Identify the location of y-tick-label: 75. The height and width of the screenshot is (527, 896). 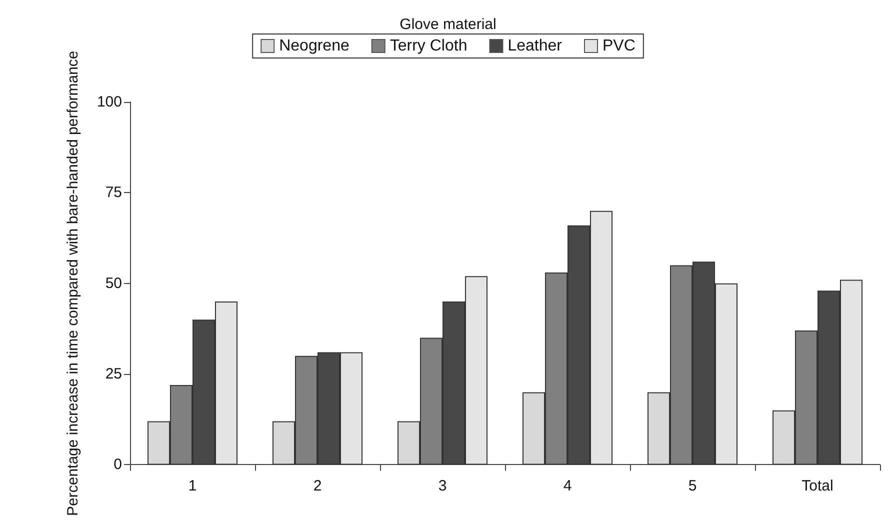
(113, 193).